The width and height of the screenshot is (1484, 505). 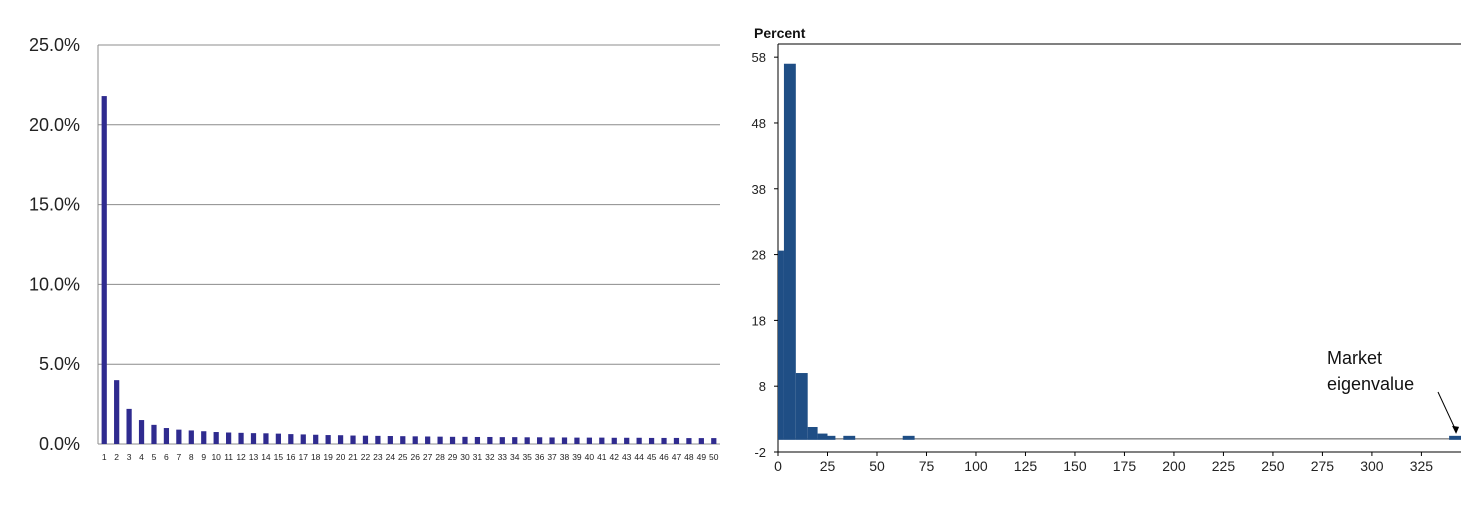 I want to click on left-x-tick-label: 33, so click(x=503, y=457).